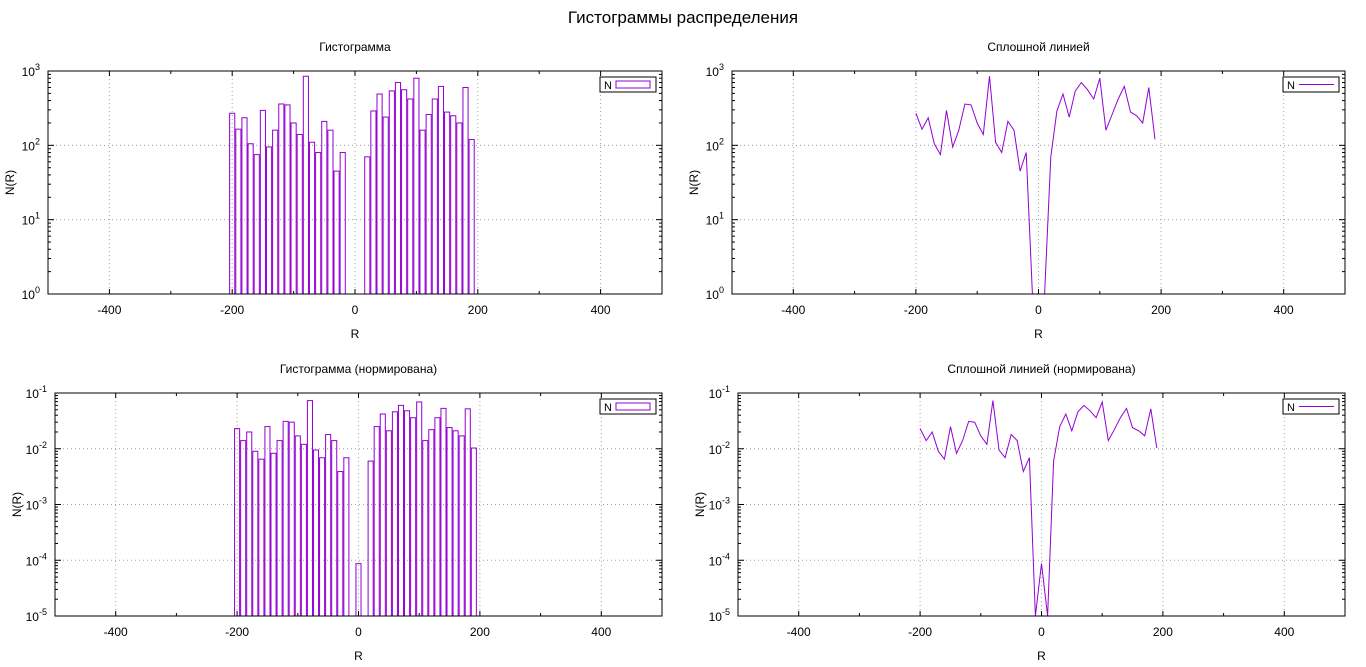  Describe the element at coordinates (920, 632) in the screenshot. I see `x-tick-label: -200` at that location.